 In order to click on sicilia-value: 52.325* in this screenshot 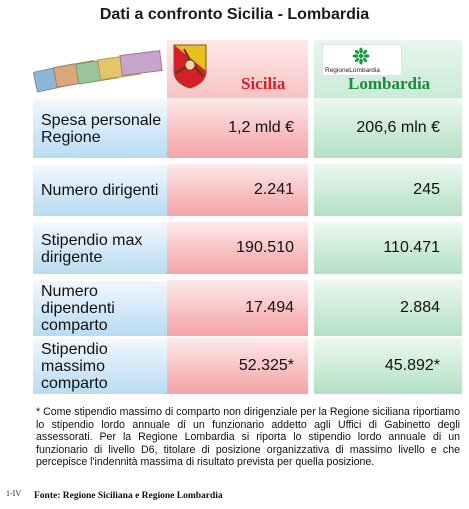, I will do `click(237, 366)`.